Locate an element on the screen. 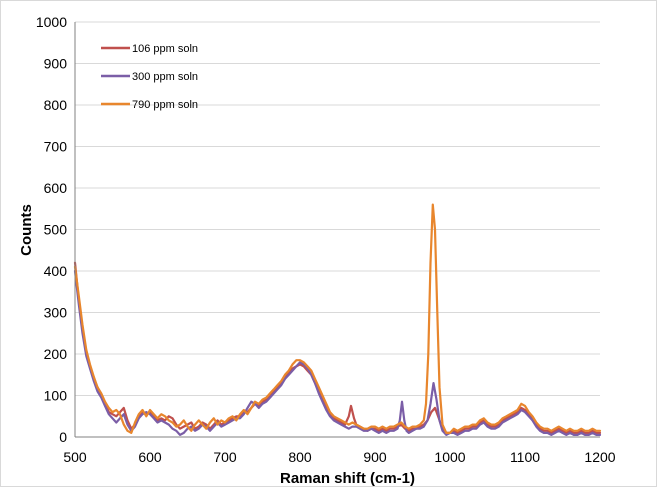 This screenshot has height=487, width=657. y-tick-label: 1000 is located at coordinates (51, 22).